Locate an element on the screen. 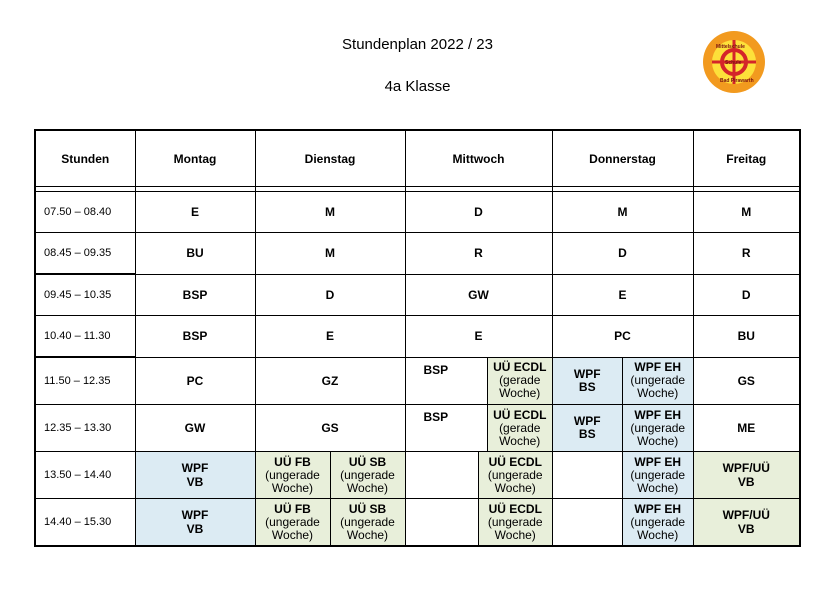 The width and height of the screenshot is (835, 591). lesson-cell: PC is located at coordinates (195, 380).